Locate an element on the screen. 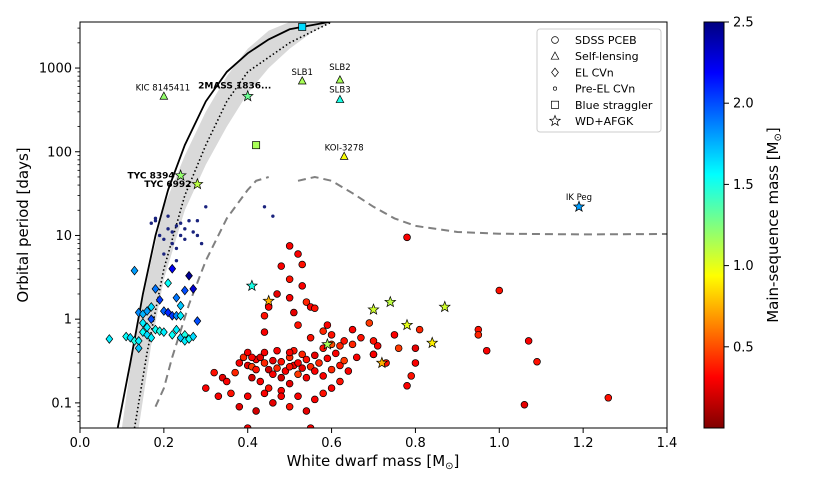  legend-entry: Blue straggler is located at coordinates (602, 105).